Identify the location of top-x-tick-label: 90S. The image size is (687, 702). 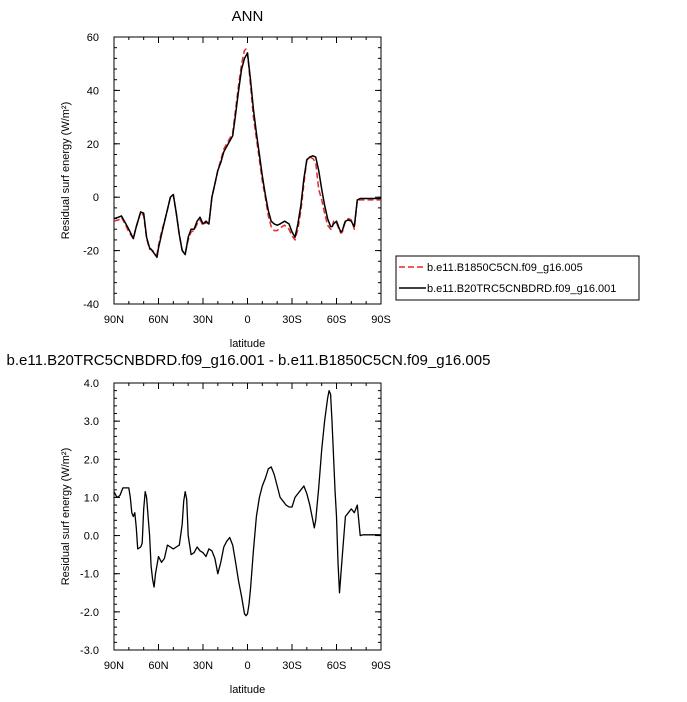
(381, 320).